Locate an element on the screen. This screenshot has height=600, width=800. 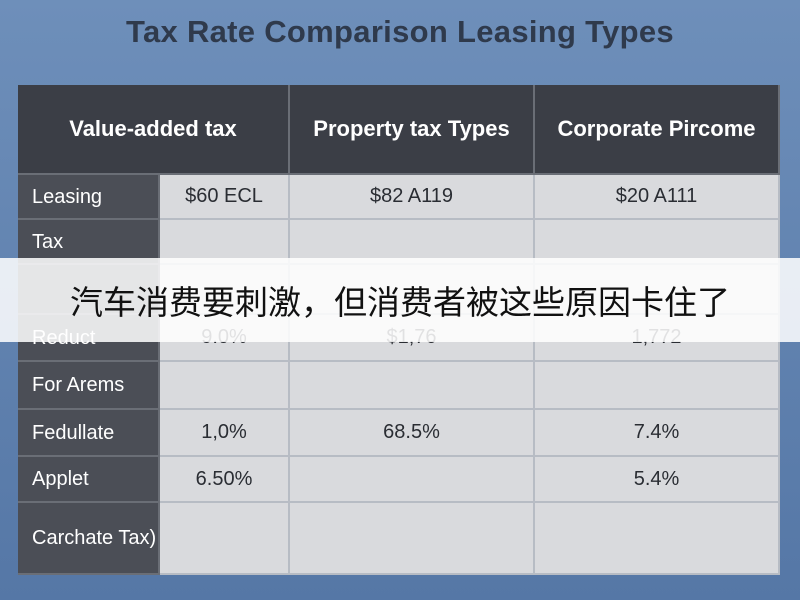
row-label: For Arems is located at coordinates (89, 386).